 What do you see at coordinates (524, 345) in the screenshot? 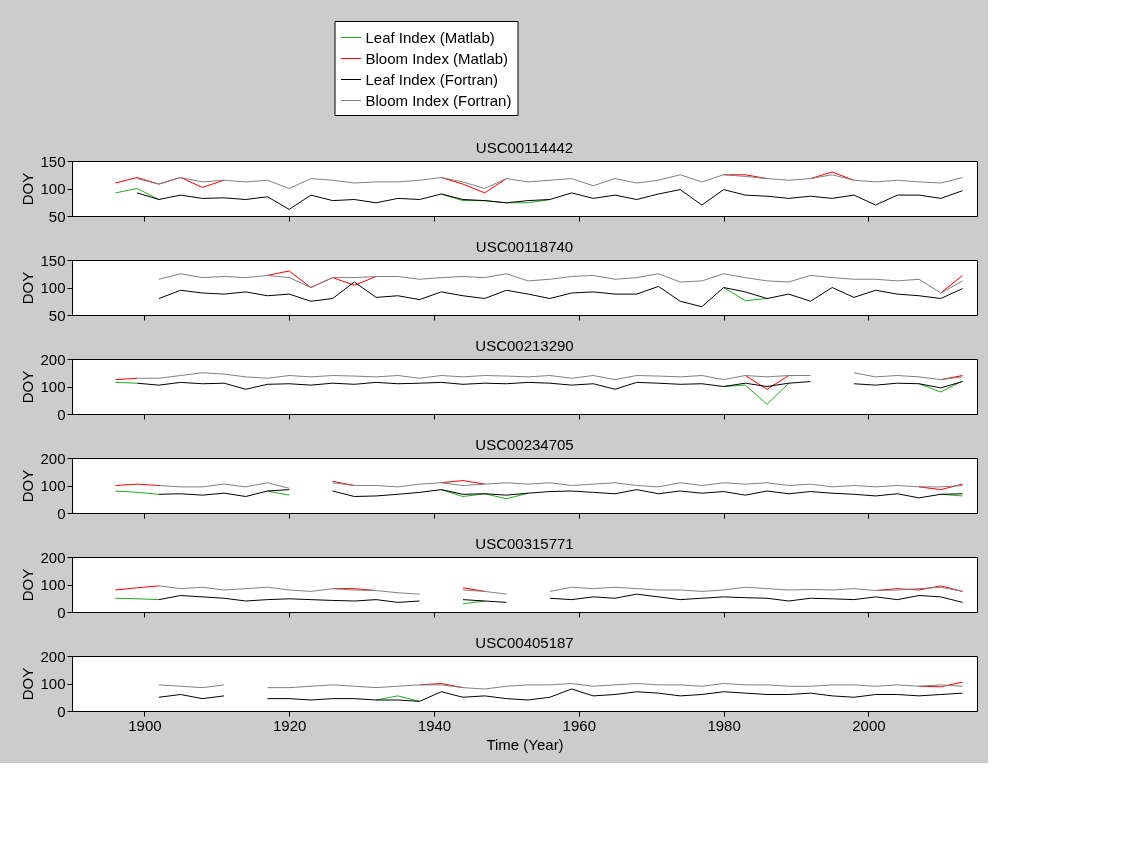
I see `chart-title: USC00213290` at bounding box center [524, 345].